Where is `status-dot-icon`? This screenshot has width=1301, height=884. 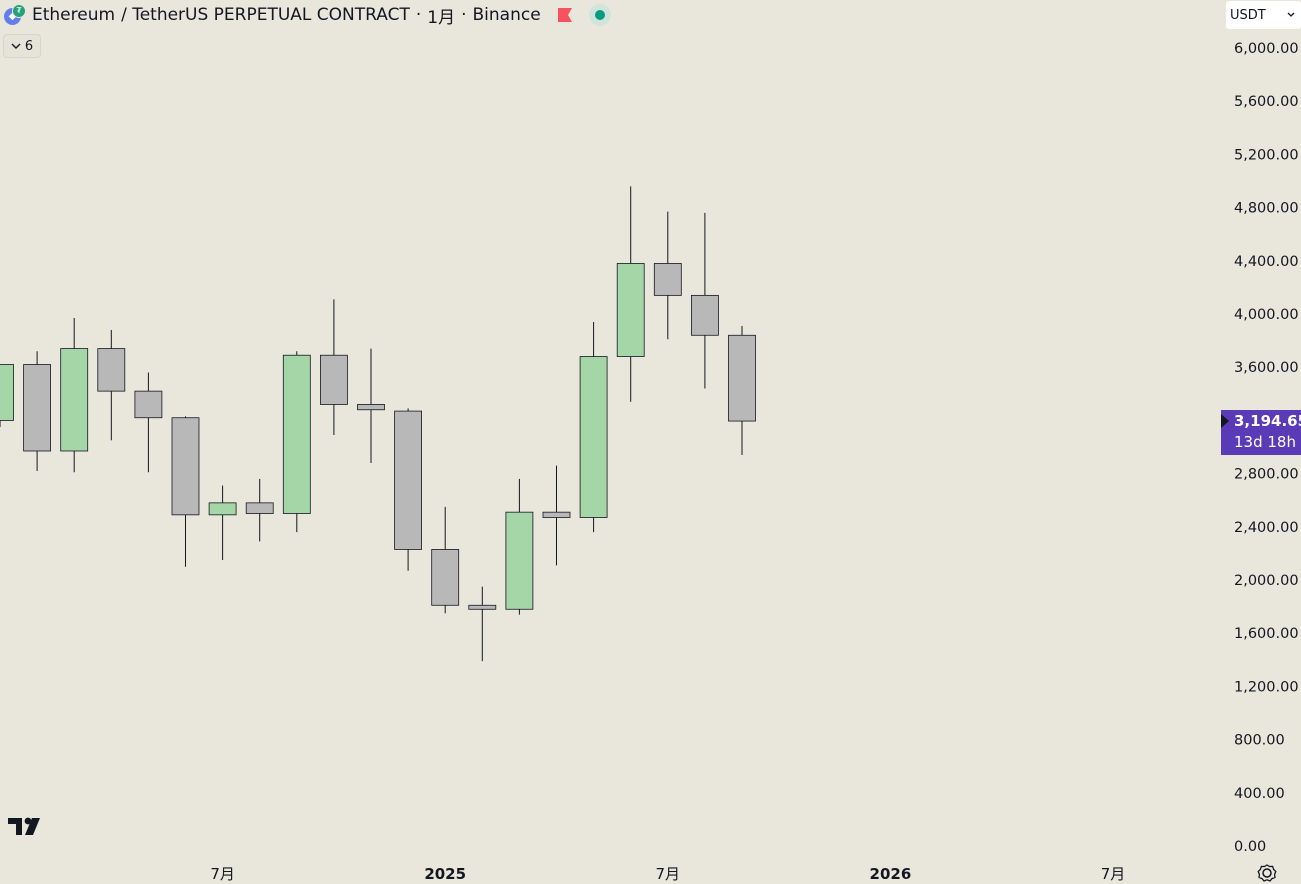
status-dot-icon is located at coordinates (599, 15).